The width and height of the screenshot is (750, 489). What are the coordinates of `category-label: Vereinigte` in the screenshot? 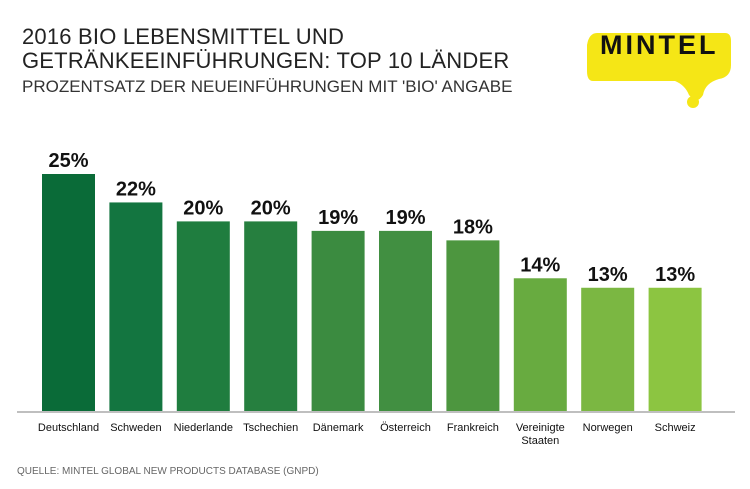 It's located at (540, 428).